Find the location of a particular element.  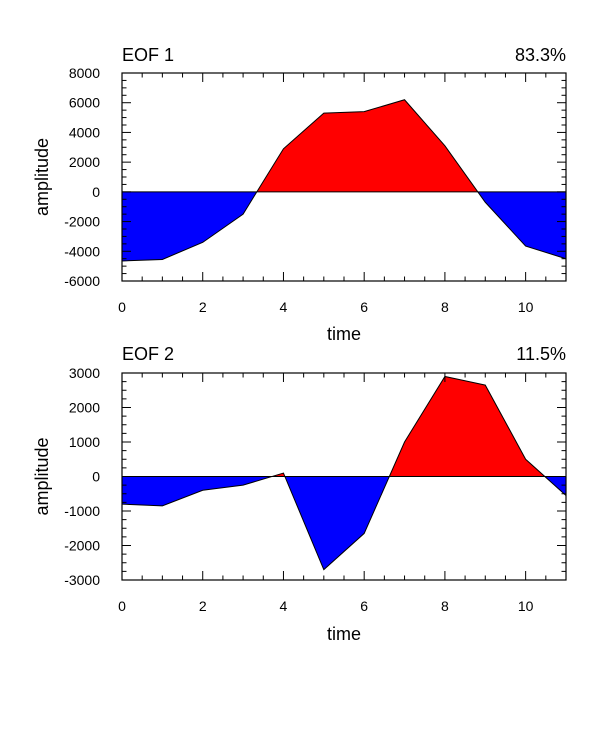

eof2-title: EOF 2 is located at coordinates (148, 354).